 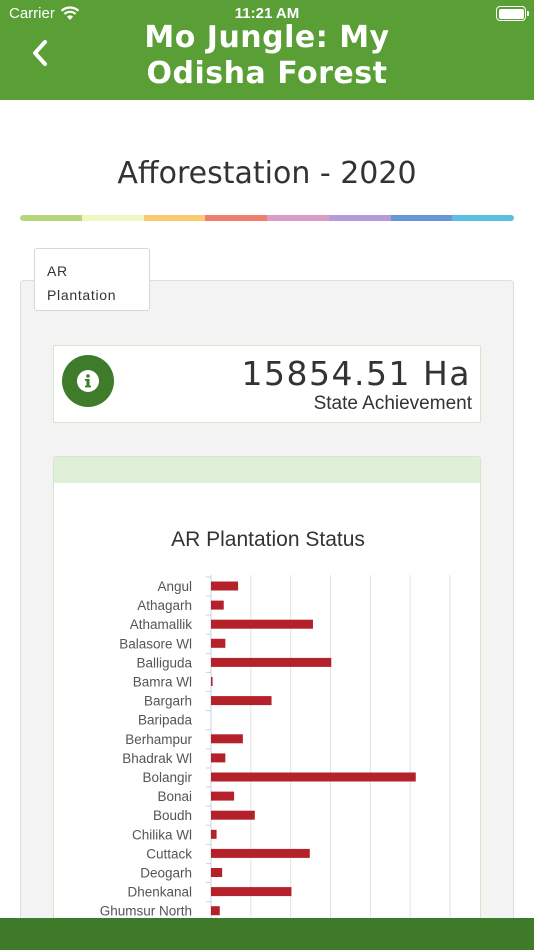 I want to click on info-badge, so click(x=88, y=381).